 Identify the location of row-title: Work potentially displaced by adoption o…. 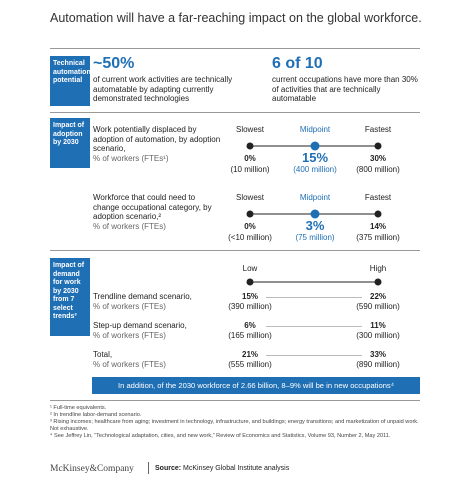
(157, 139).